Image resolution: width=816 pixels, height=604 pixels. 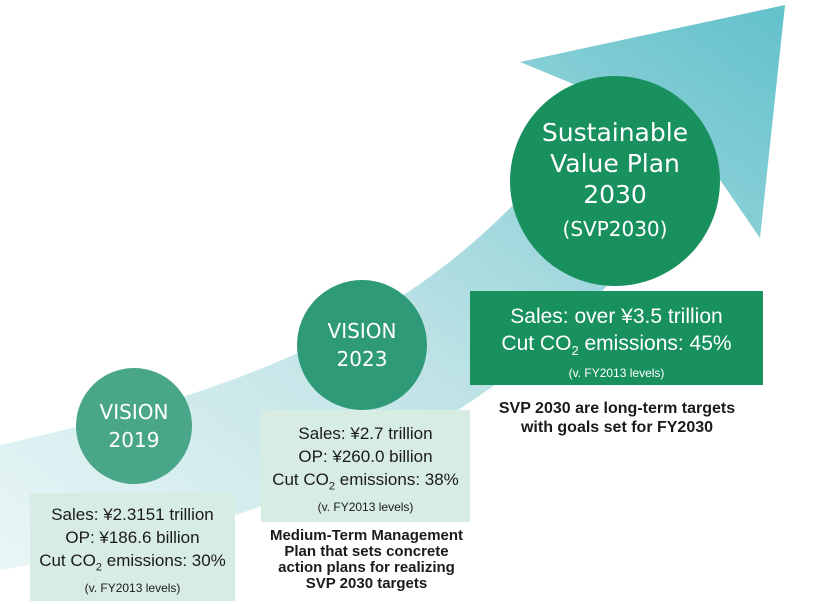 I want to click on svp2030-co2-prefix: Cut CO, so click(x=536, y=343).